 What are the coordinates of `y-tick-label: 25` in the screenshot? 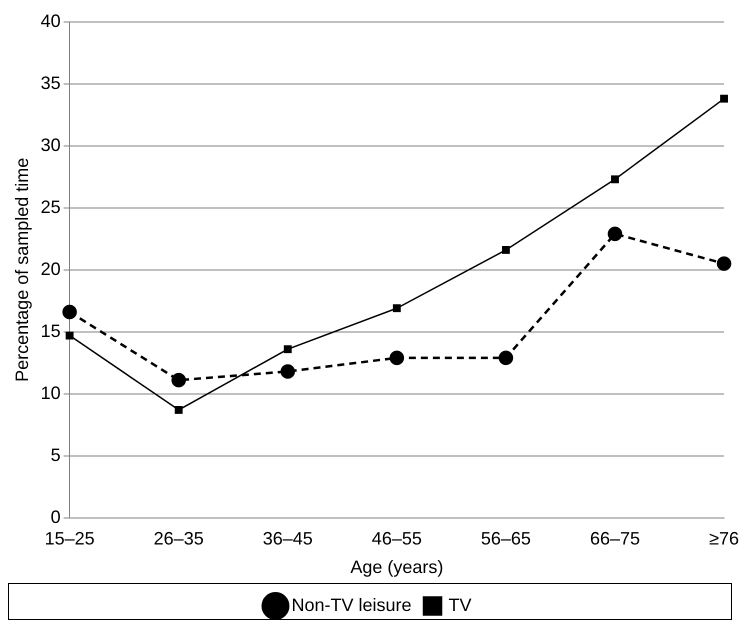 It's located at (50, 206).